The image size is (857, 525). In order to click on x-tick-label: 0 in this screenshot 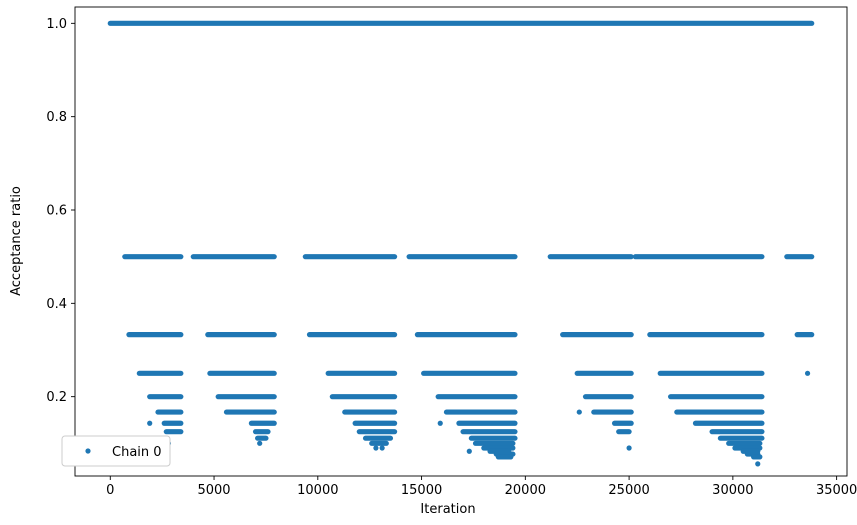, I will do `click(110, 490)`.